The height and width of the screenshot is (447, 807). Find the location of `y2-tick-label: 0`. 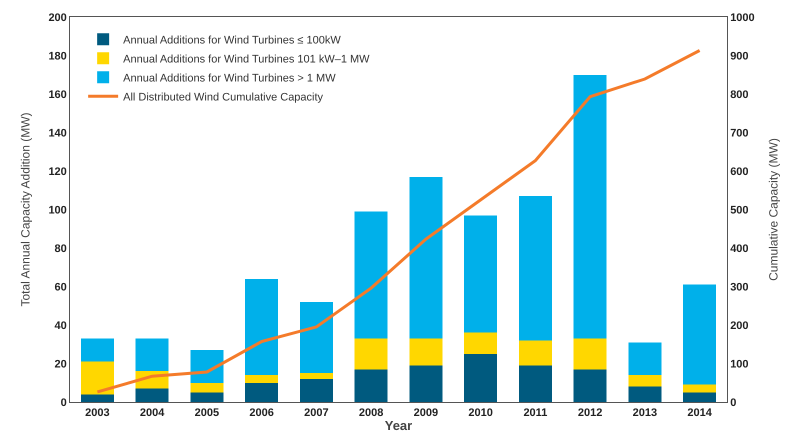

y2-tick-label: 0 is located at coordinates (733, 402).